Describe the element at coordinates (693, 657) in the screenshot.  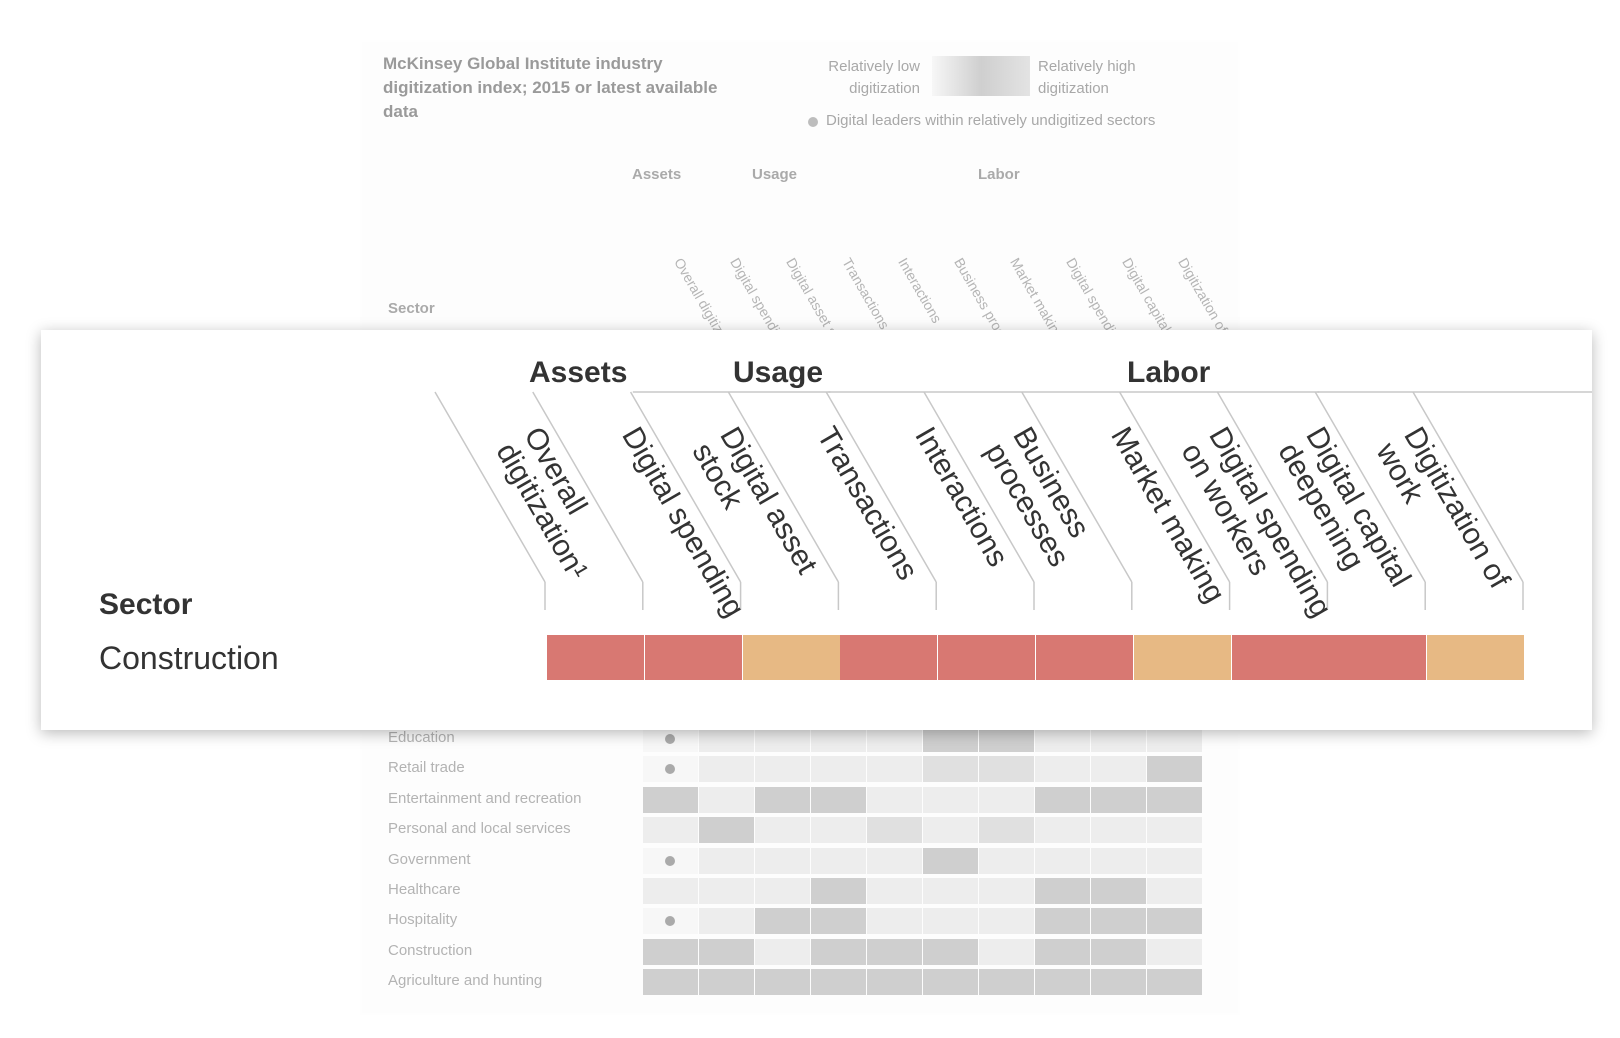
I see `heat-cell-digital-spending` at that location.